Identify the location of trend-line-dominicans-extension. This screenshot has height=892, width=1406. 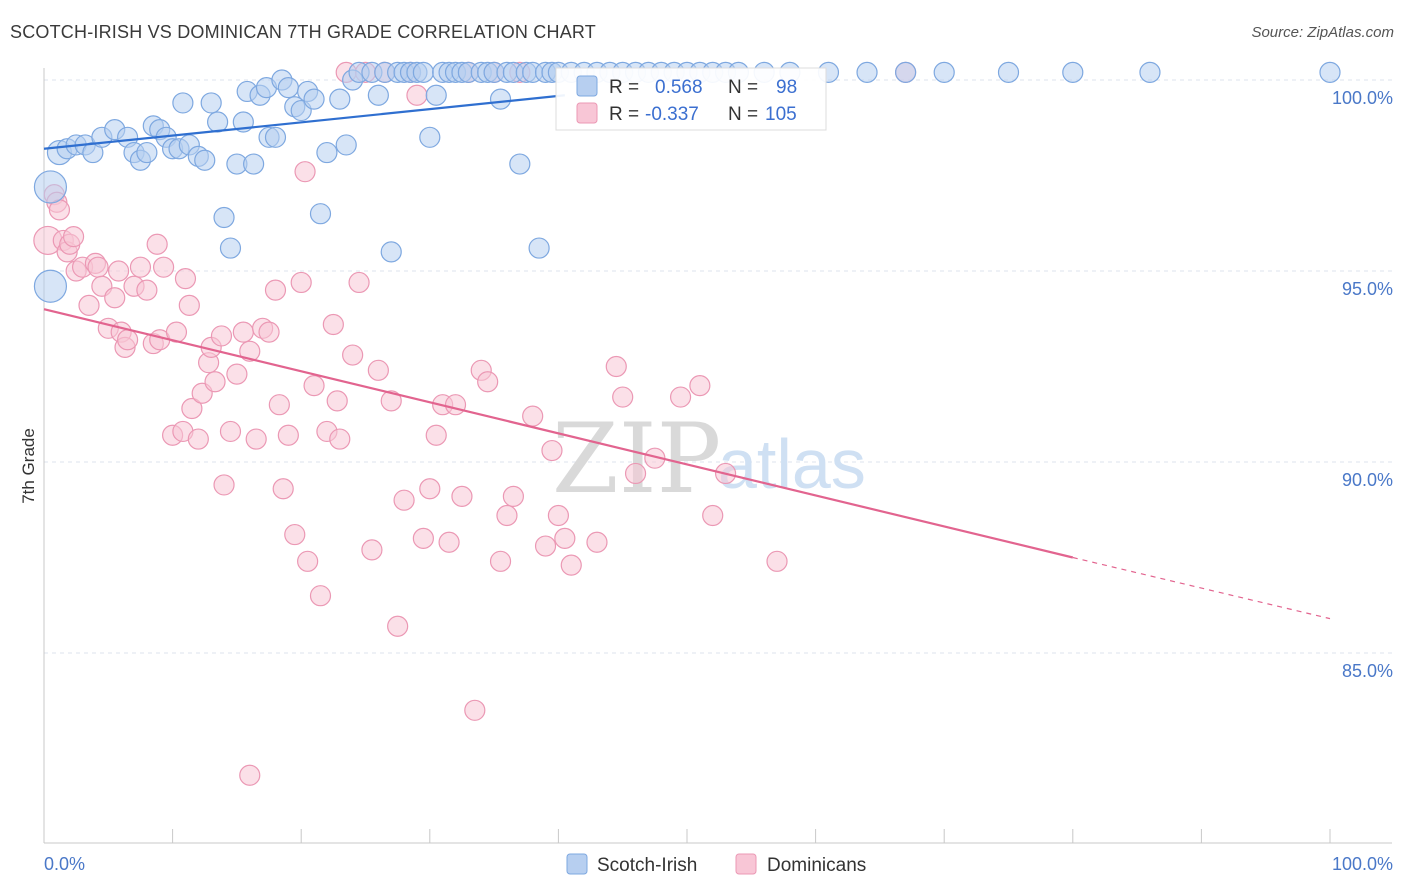
(1201, 588).